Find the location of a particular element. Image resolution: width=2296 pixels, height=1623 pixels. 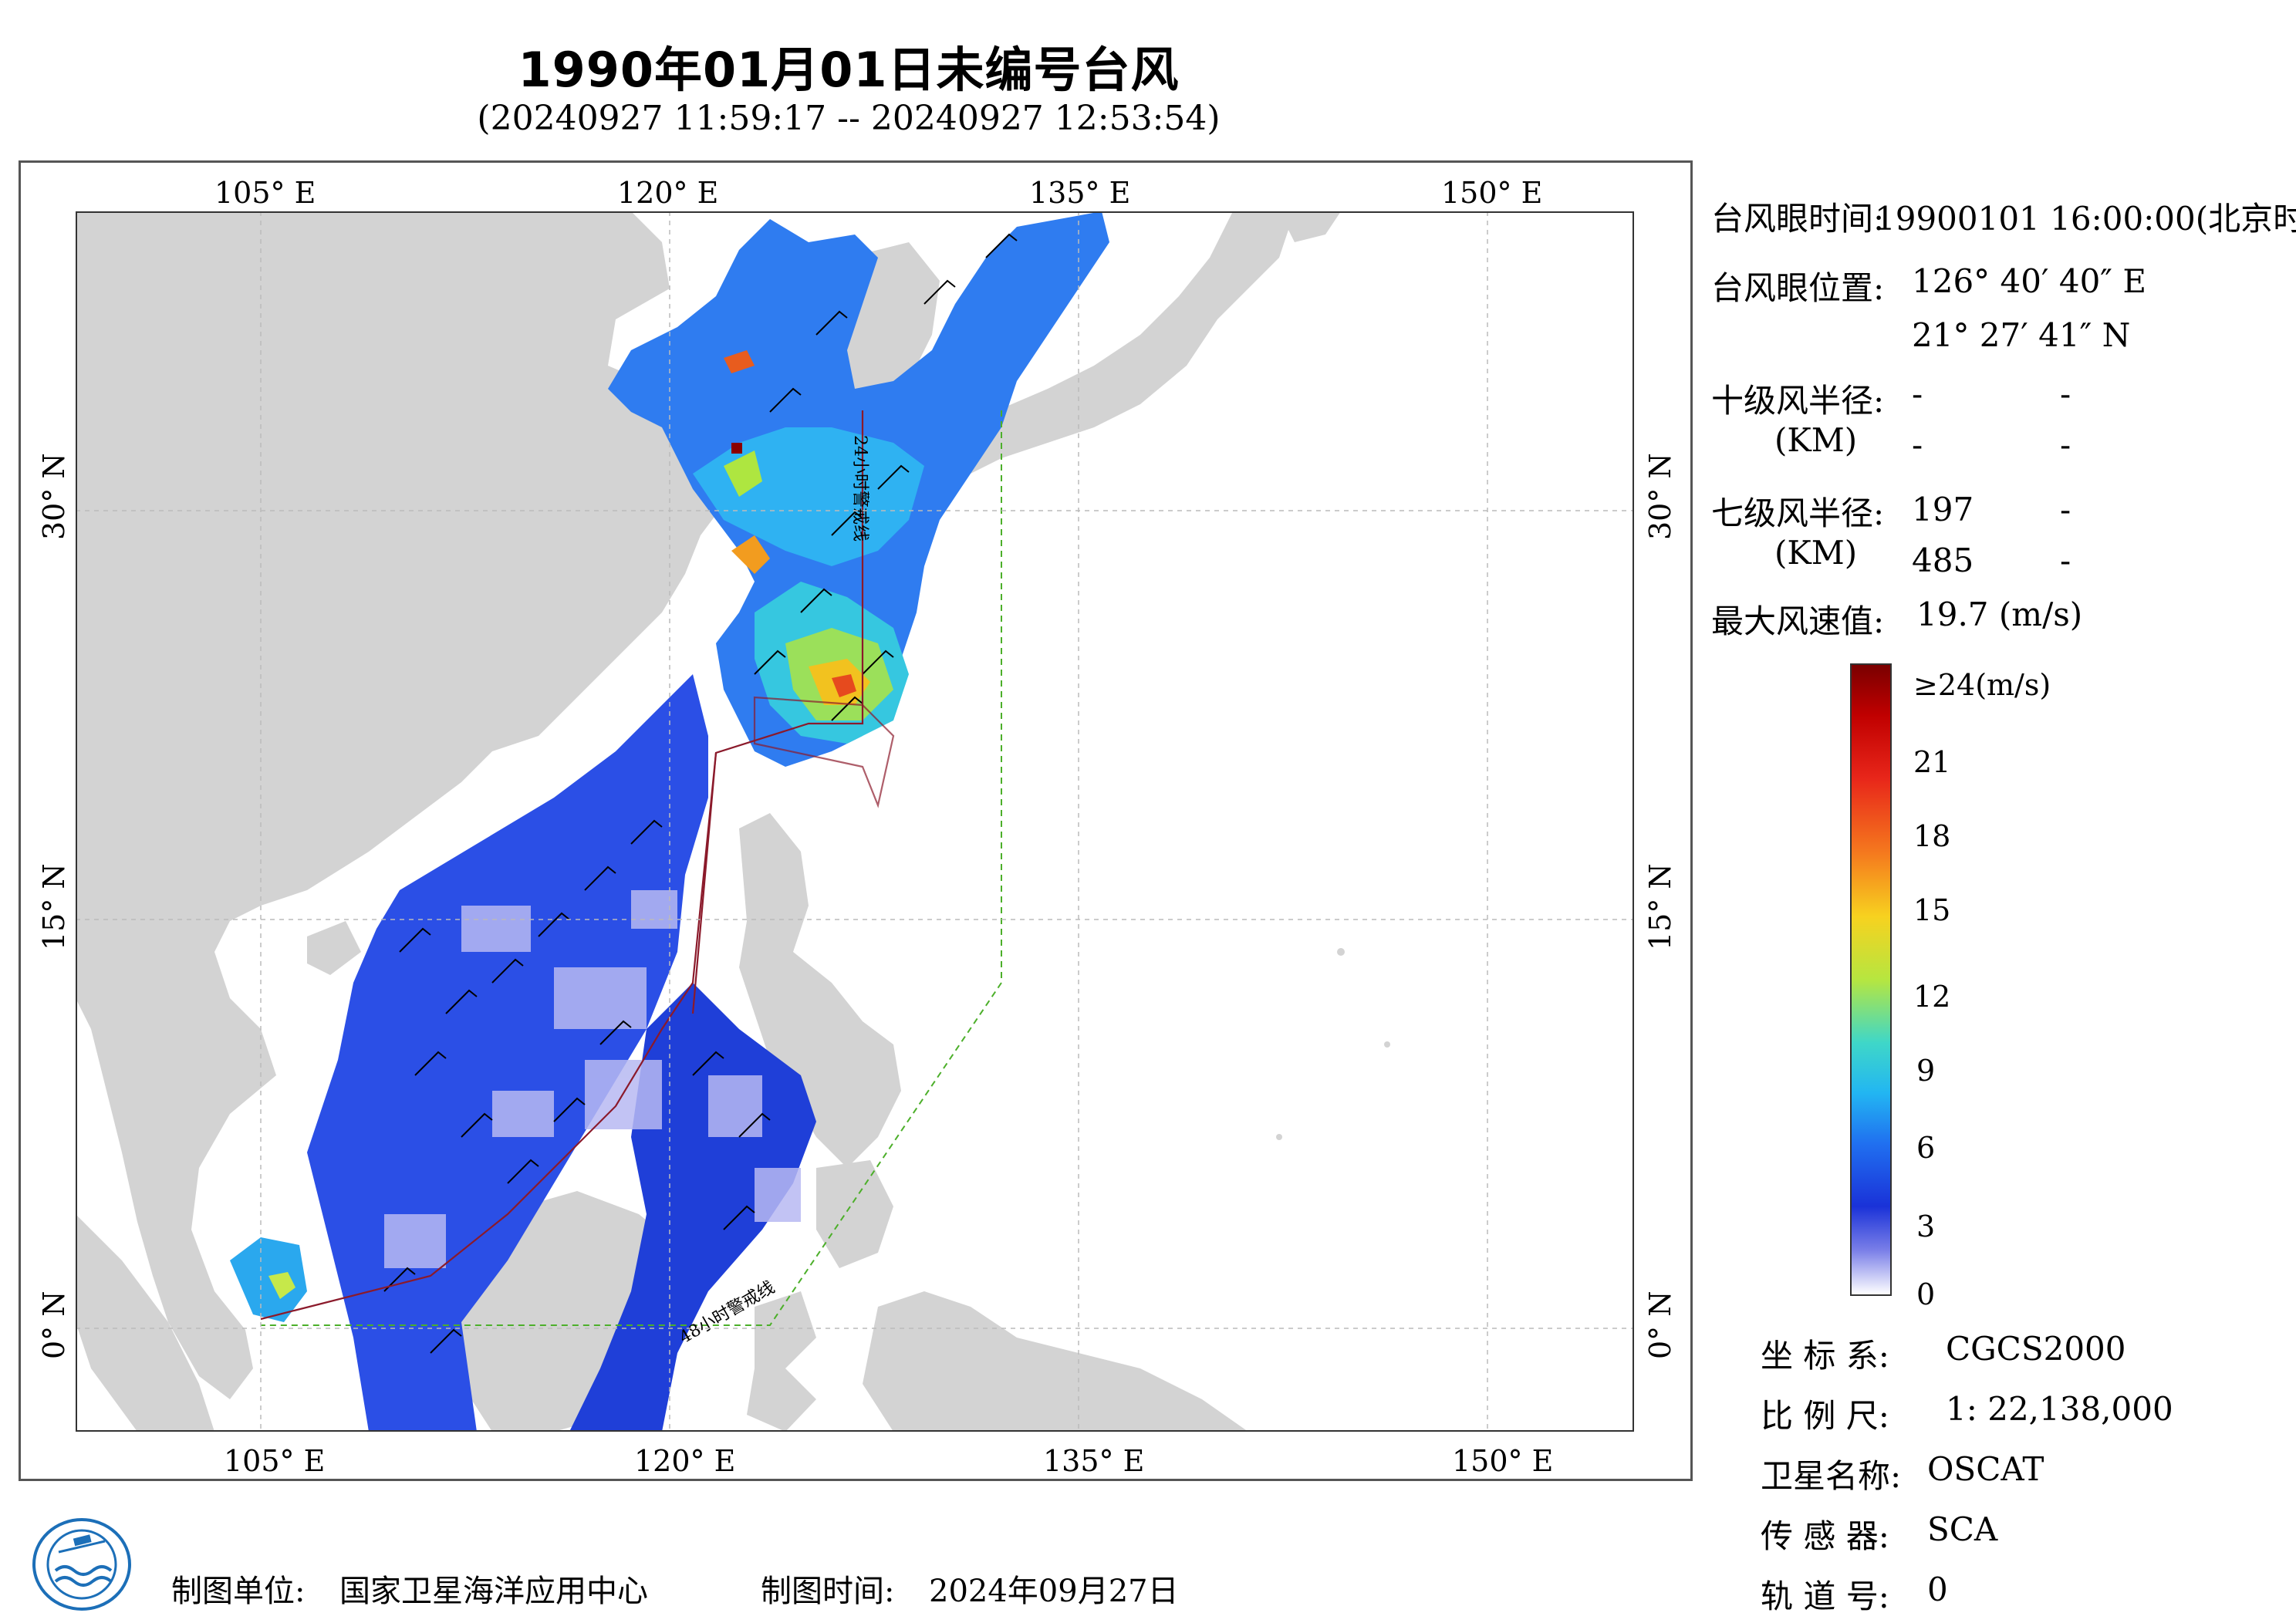

lat-tick-left-0: 0° N is located at coordinates (54, 1325).